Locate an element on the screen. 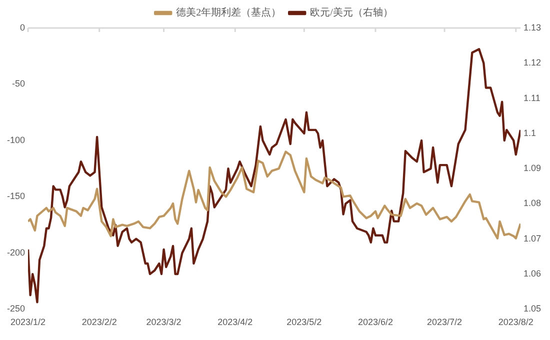 The image size is (550, 340). legend-label: 欧元/美元（右轴） is located at coordinates (351, 12).